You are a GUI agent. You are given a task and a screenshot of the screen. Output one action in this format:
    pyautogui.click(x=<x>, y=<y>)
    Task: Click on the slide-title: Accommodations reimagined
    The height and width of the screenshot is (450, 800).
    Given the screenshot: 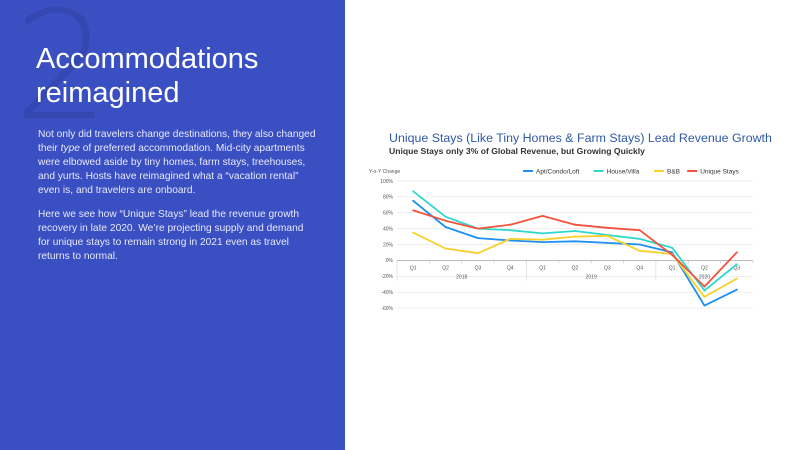 What is the action you would take?
    pyautogui.click(x=147, y=76)
    